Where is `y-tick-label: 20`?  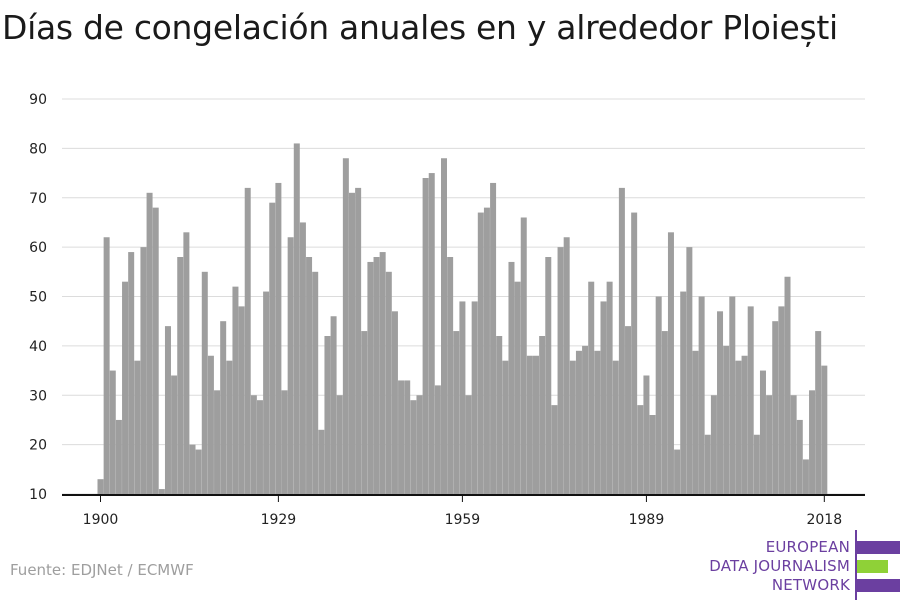
y-tick-label: 20 is located at coordinates (38, 446).